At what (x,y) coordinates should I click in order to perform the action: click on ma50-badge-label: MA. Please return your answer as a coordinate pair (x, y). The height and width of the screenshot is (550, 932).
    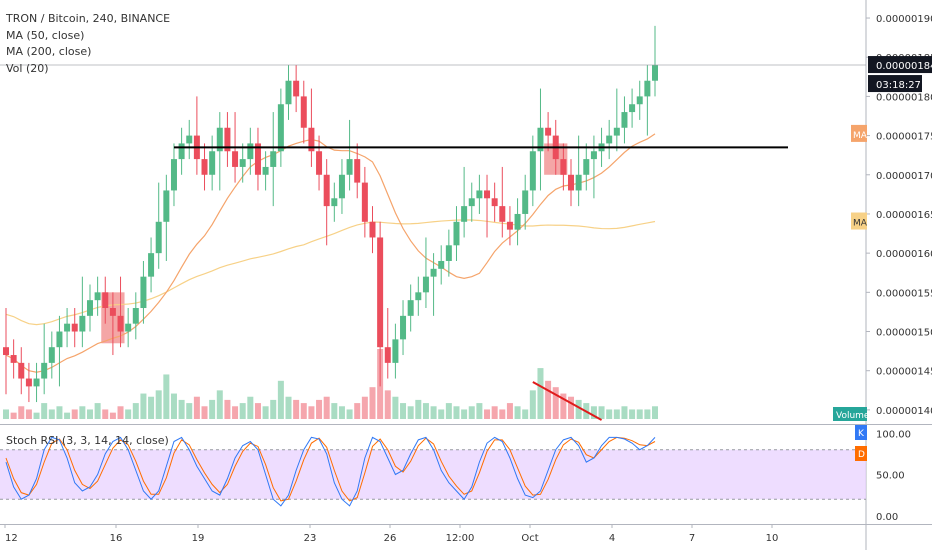
    Looking at the image, I should click on (860, 136).